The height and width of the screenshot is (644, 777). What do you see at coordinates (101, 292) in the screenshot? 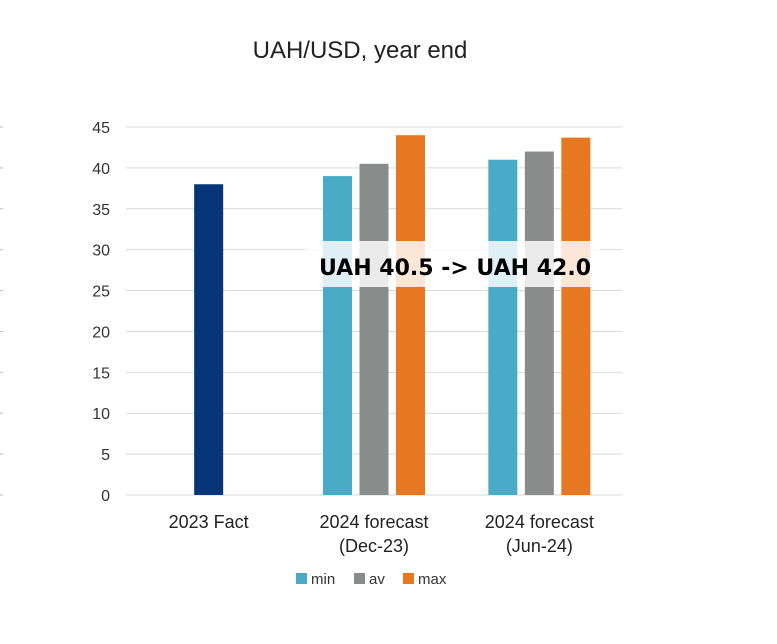
I see `y-tick-label: 25` at bounding box center [101, 292].